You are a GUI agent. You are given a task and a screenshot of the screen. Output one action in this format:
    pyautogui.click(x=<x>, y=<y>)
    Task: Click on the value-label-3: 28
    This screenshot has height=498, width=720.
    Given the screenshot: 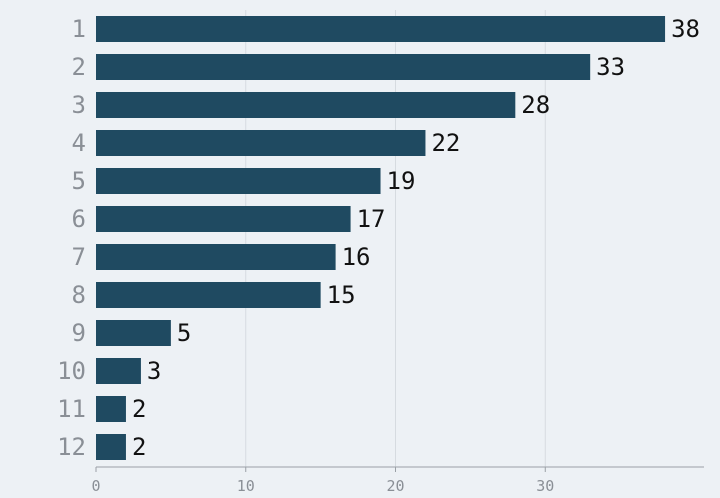 What is the action you would take?
    pyautogui.click(x=535, y=105)
    